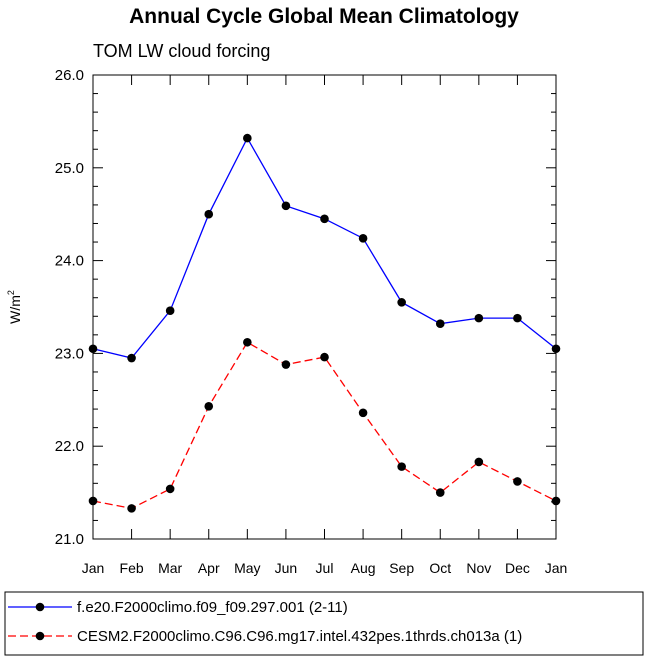 The width and height of the screenshot is (649, 660). What do you see at coordinates (401, 568) in the screenshot?
I see `x-tick-label: Sep` at bounding box center [401, 568].